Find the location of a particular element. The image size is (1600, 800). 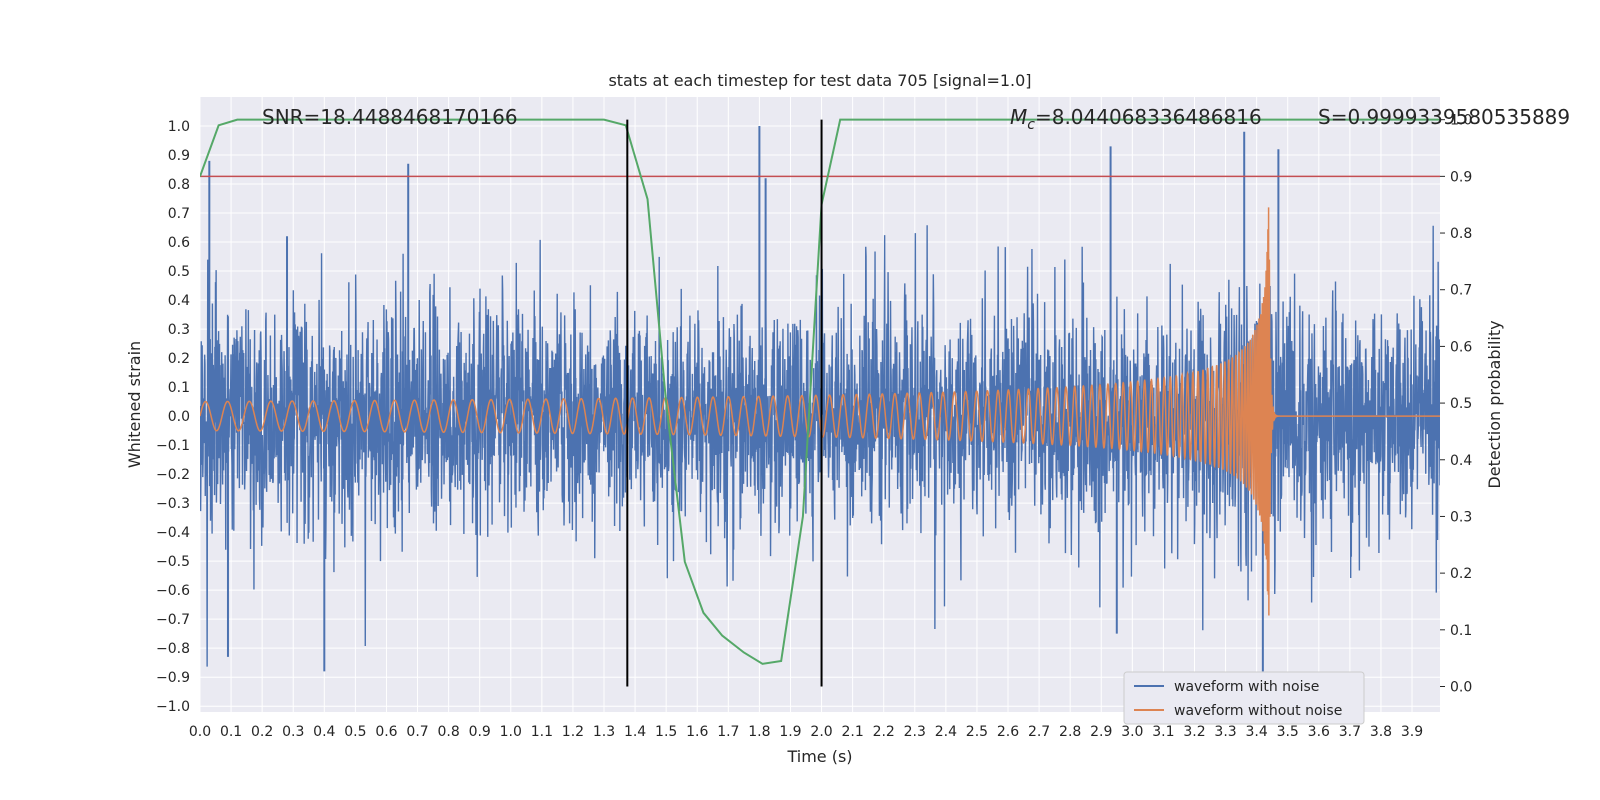

x-tick-label: 2.3 is located at coordinates (915, 732).